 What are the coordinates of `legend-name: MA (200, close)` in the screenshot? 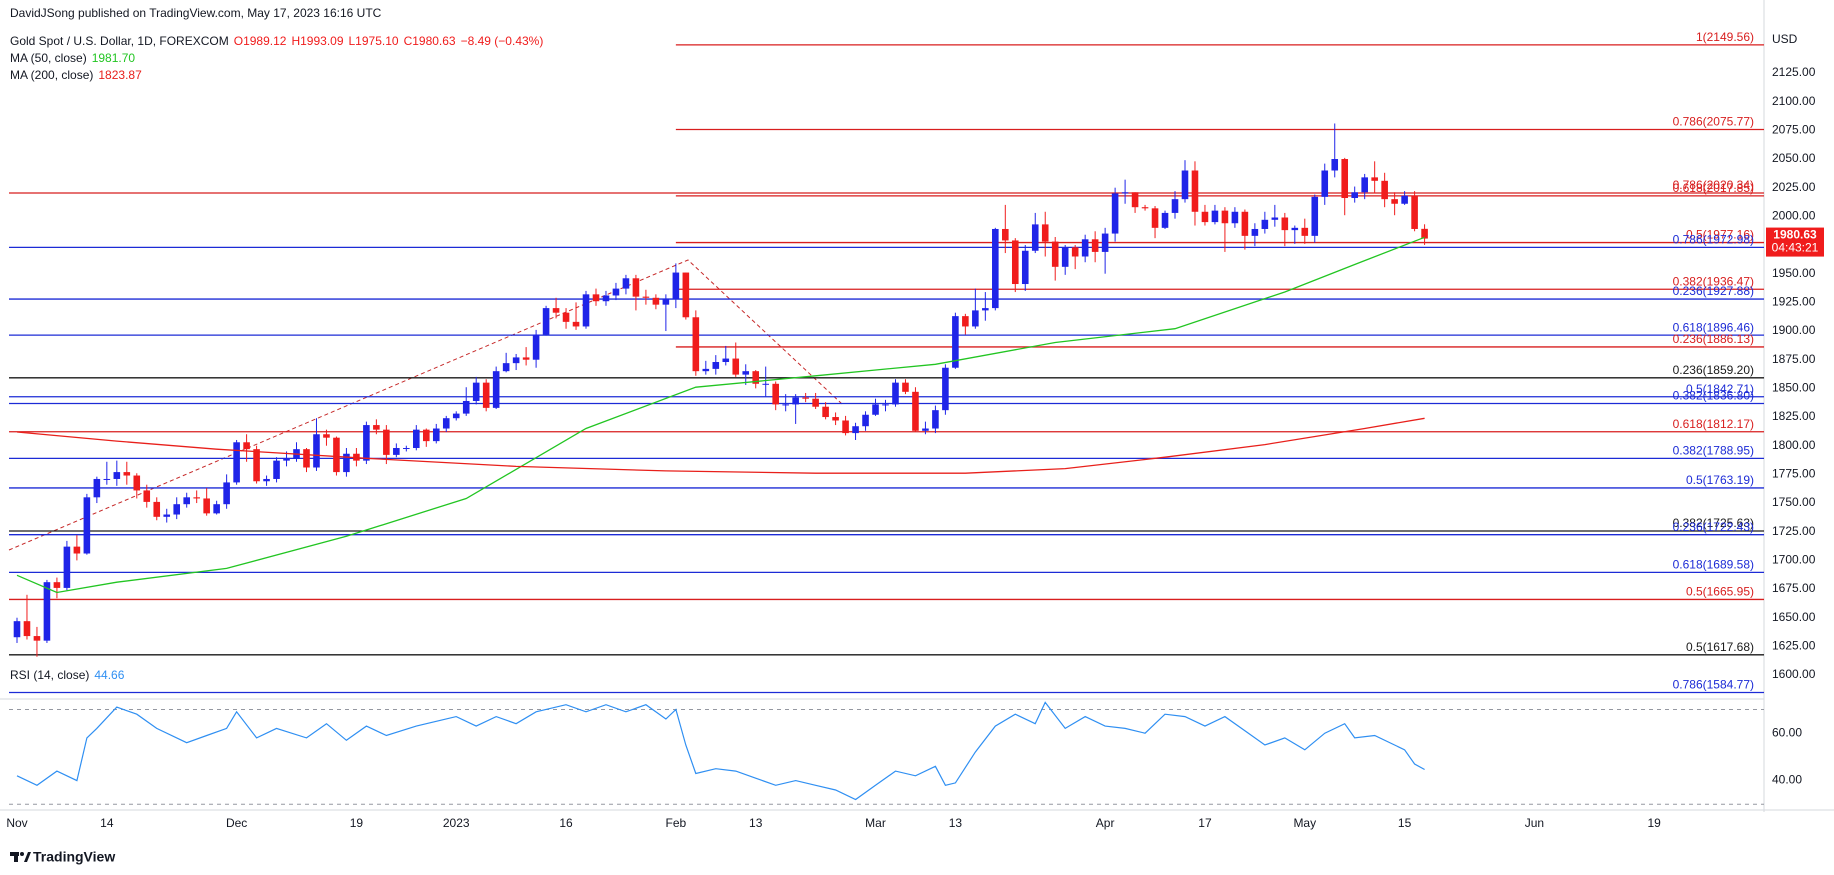 It's located at (52, 75).